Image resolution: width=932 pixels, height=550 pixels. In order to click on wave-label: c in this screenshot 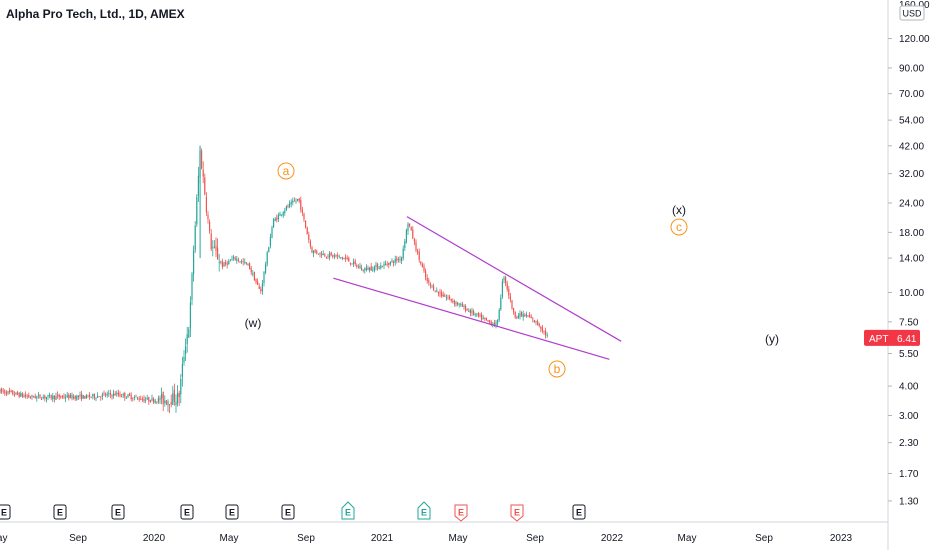, I will do `click(679, 227)`.